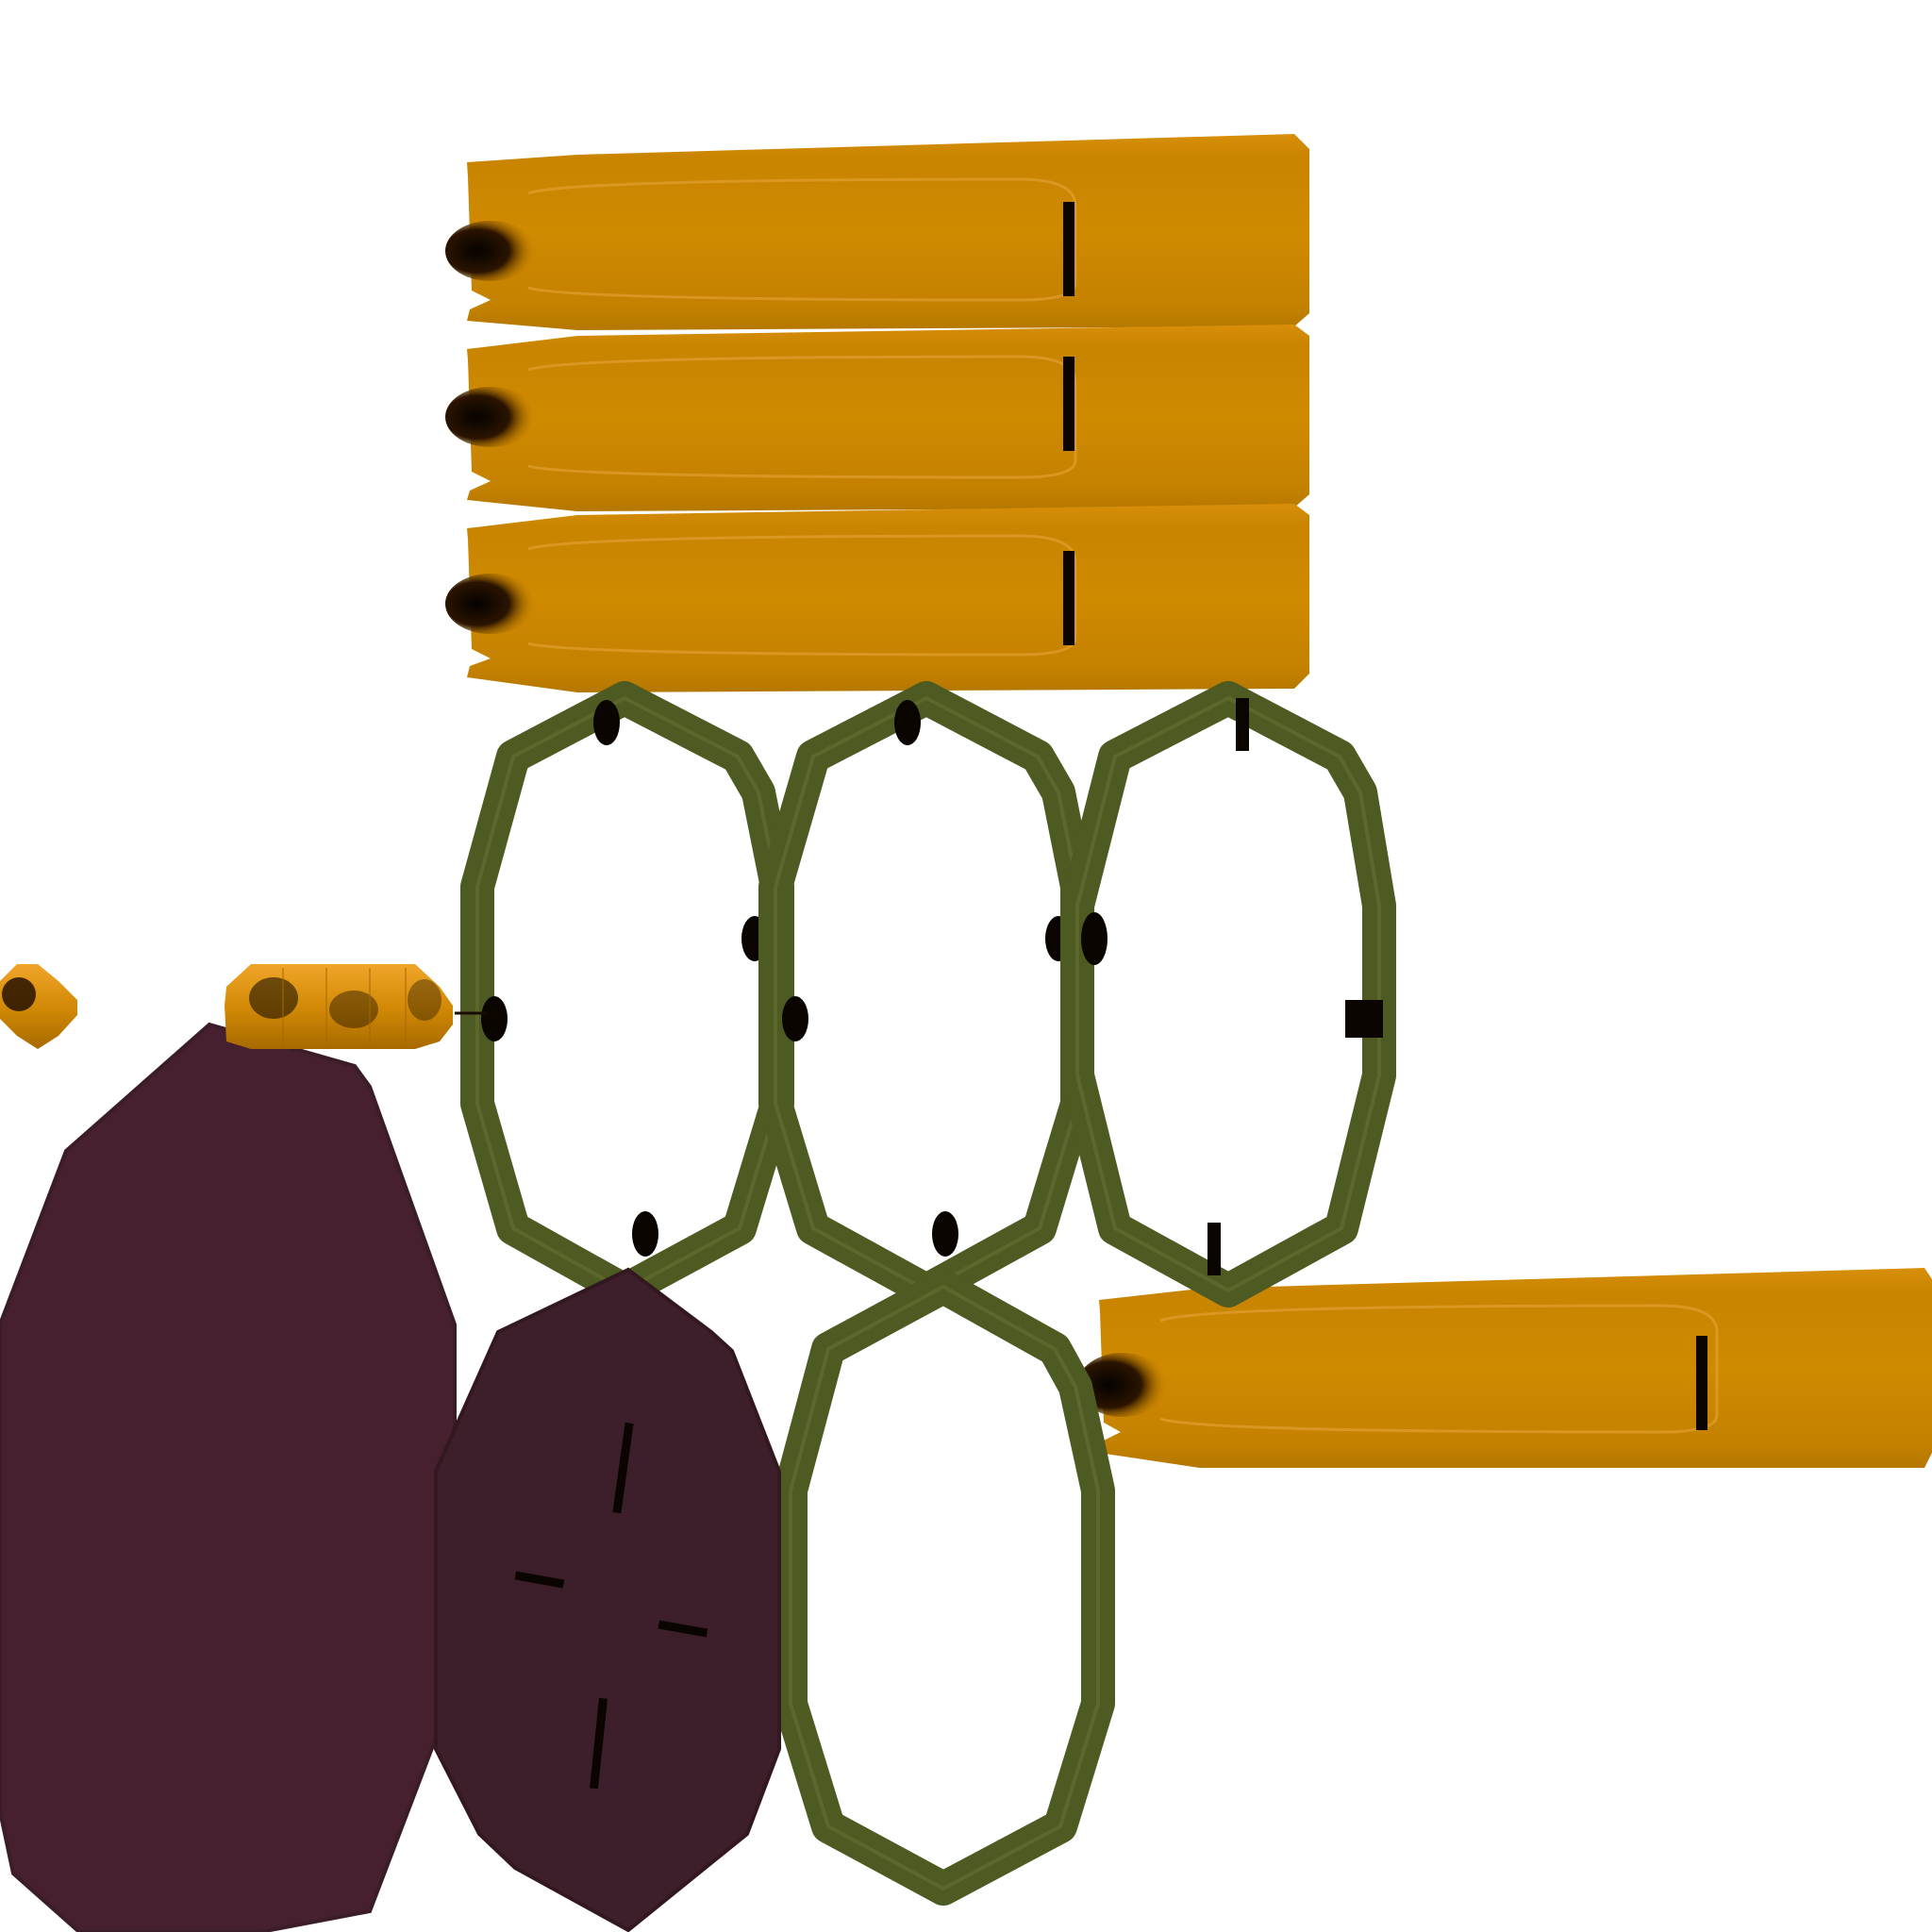 This screenshot has width=1932, height=1932. Describe the element at coordinates (38, 1006) in the screenshot. I see `bead-strip-small` at that location.